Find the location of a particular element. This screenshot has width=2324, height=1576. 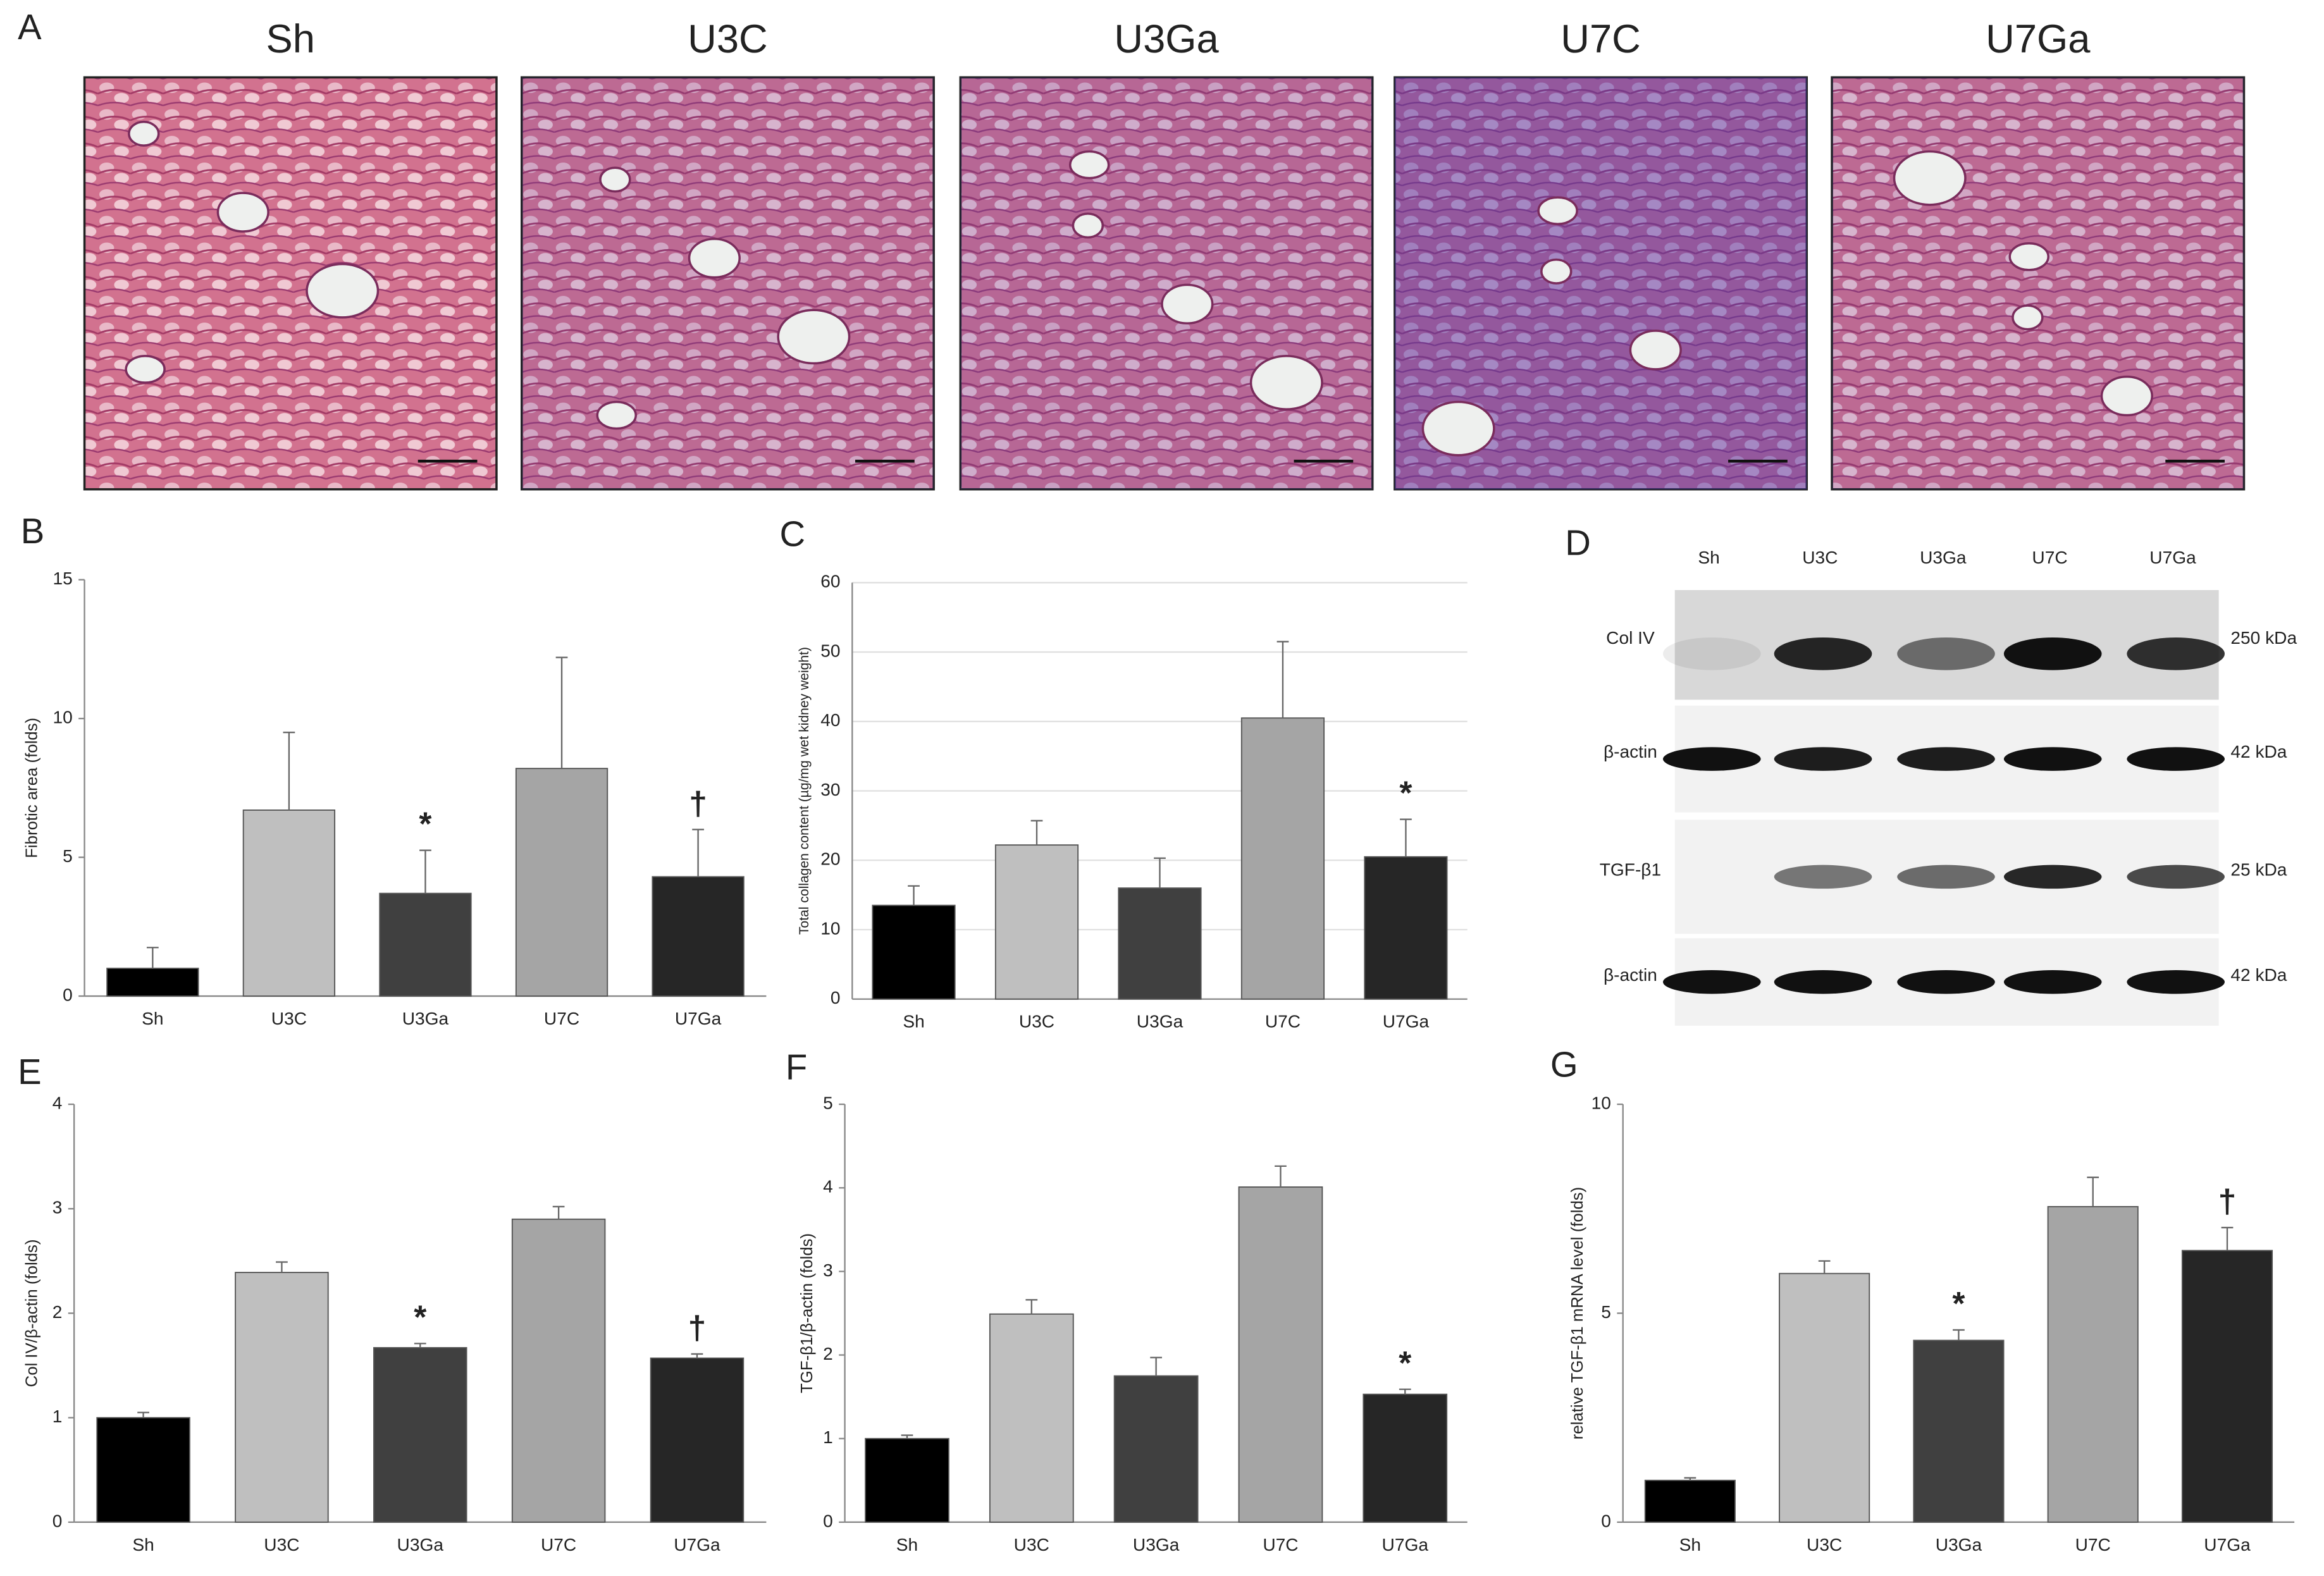

y-tick-label: 20 is located at coordinates (830, 859).